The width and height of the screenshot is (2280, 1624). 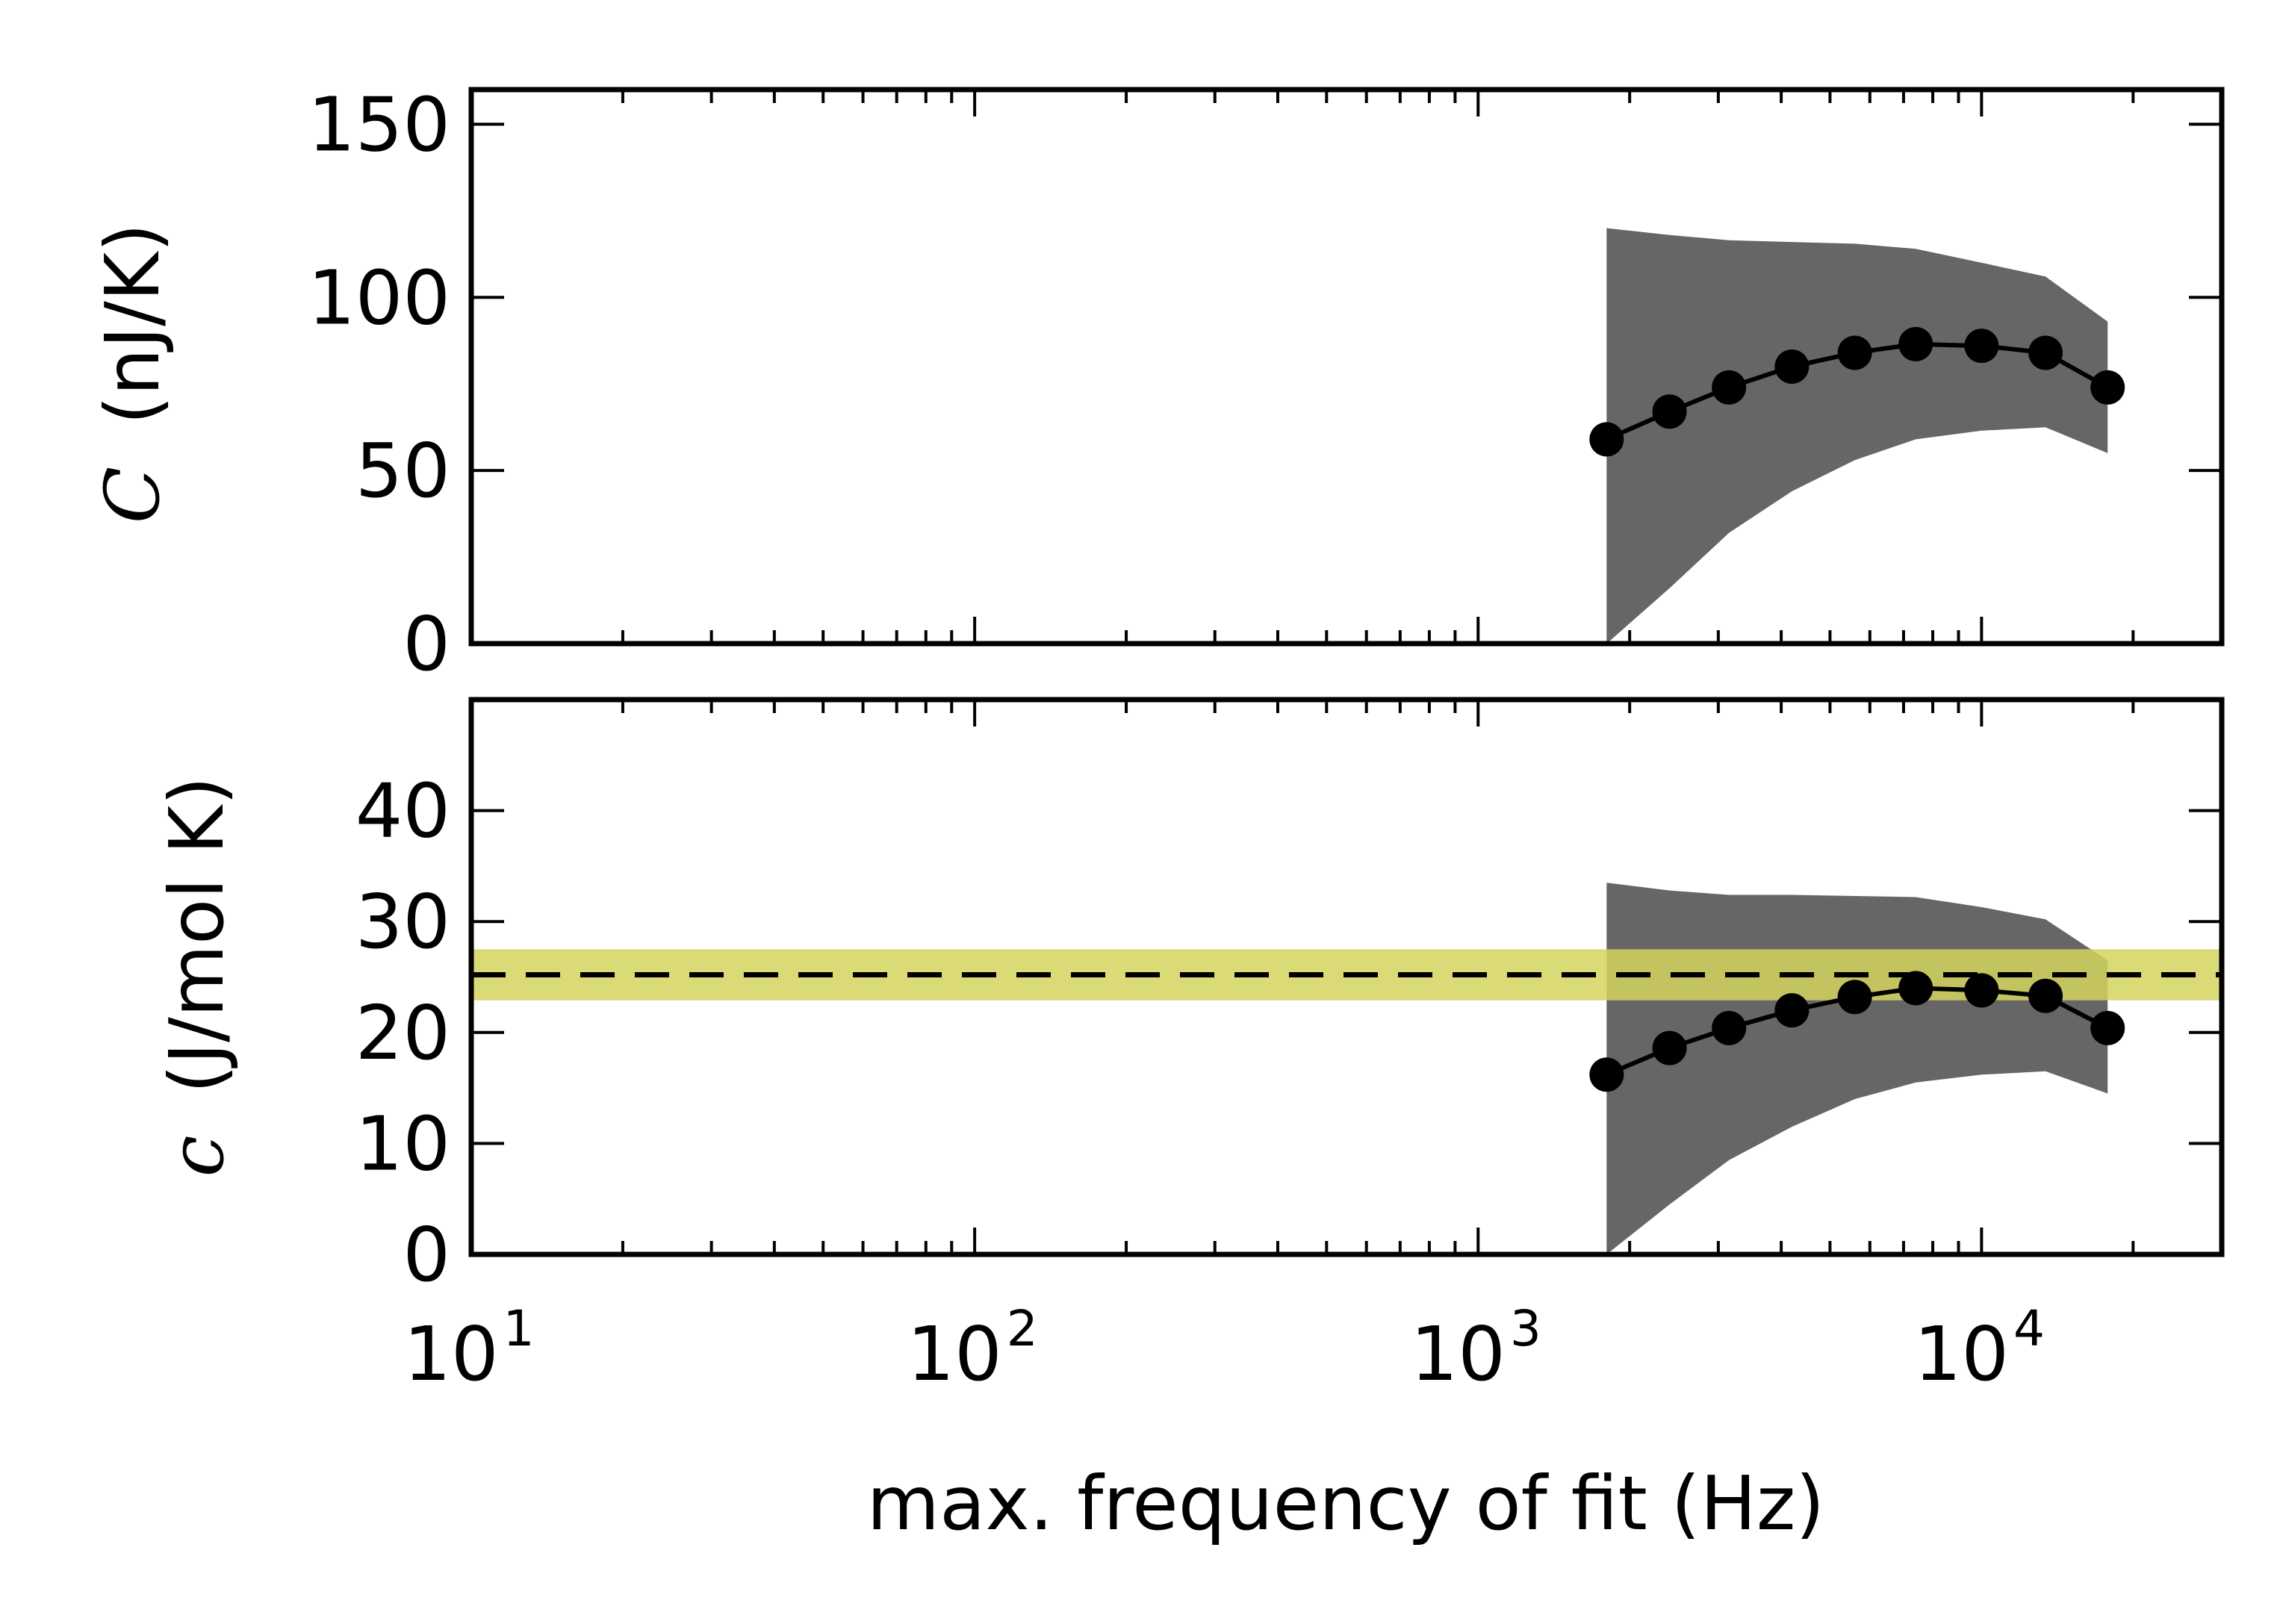 I want to click on bottom-y-axis-unit: (J/mol K), so click(x=196, y=935).